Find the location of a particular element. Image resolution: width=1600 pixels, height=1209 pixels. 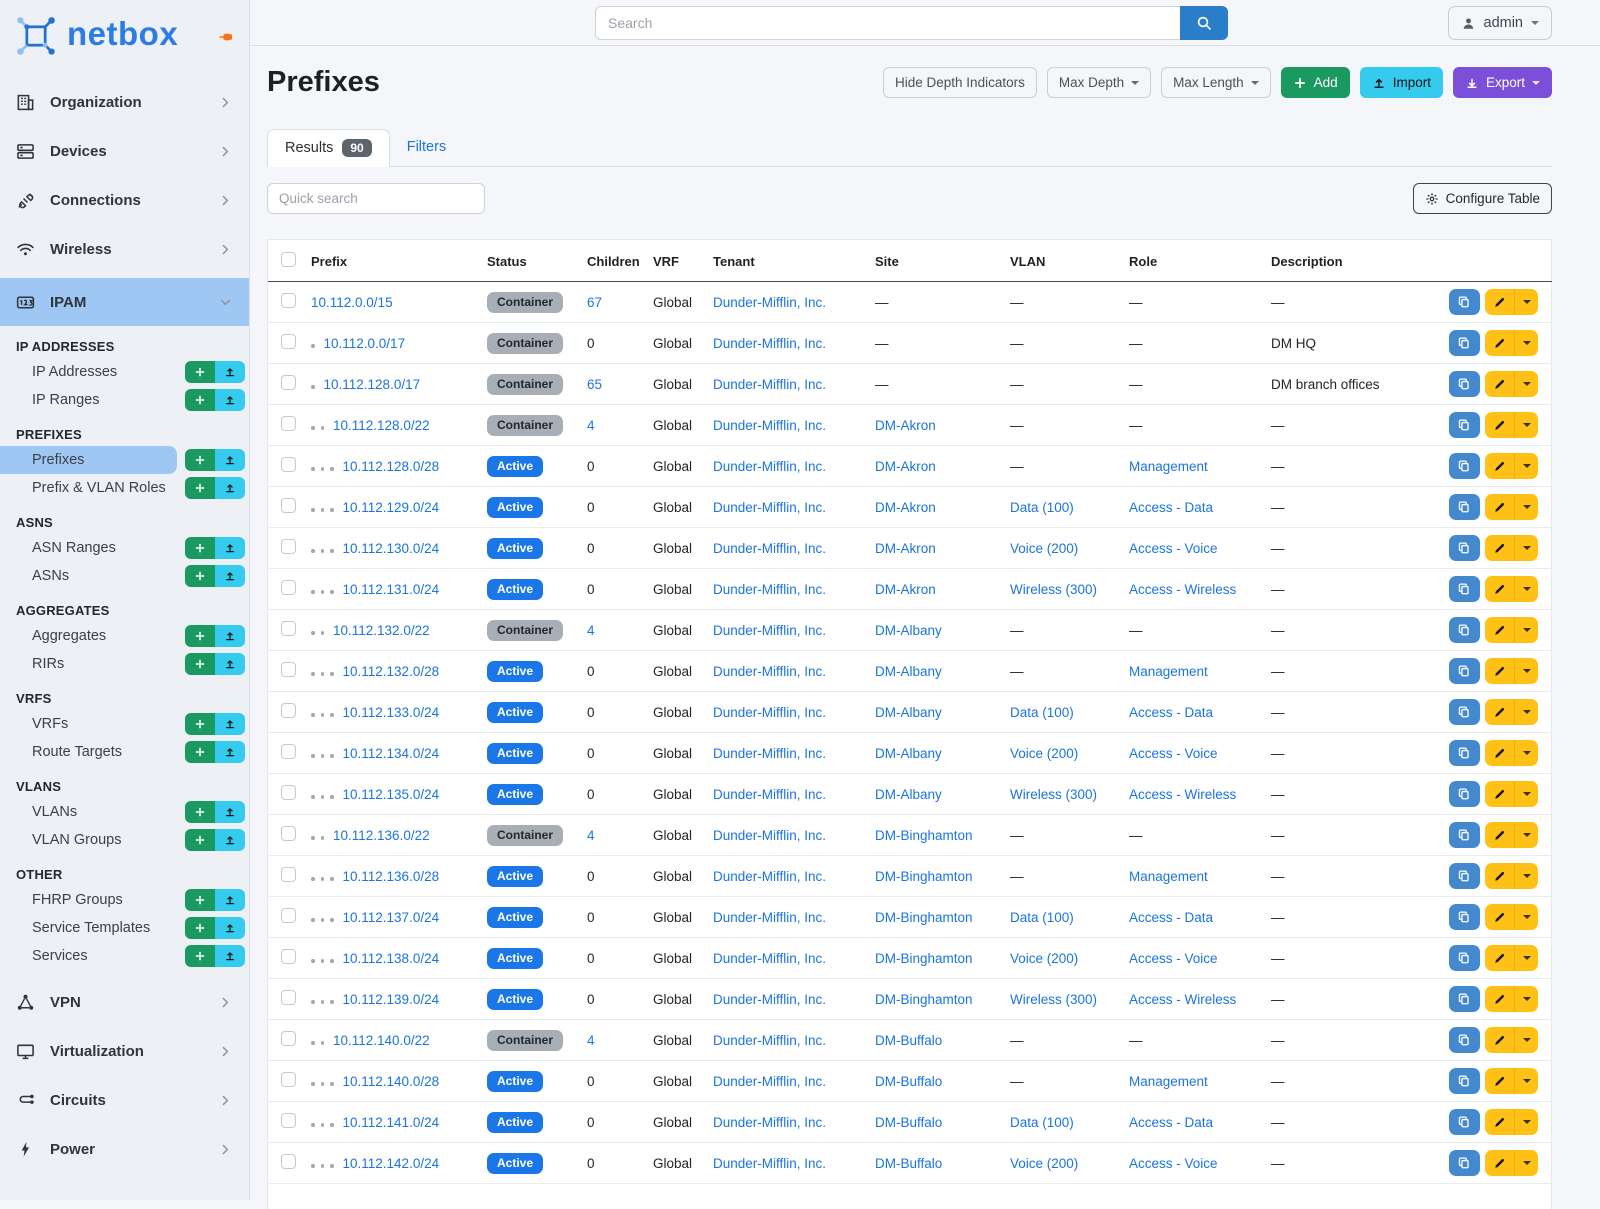

column-header-role: Role is located at coordinates (1193, 261).